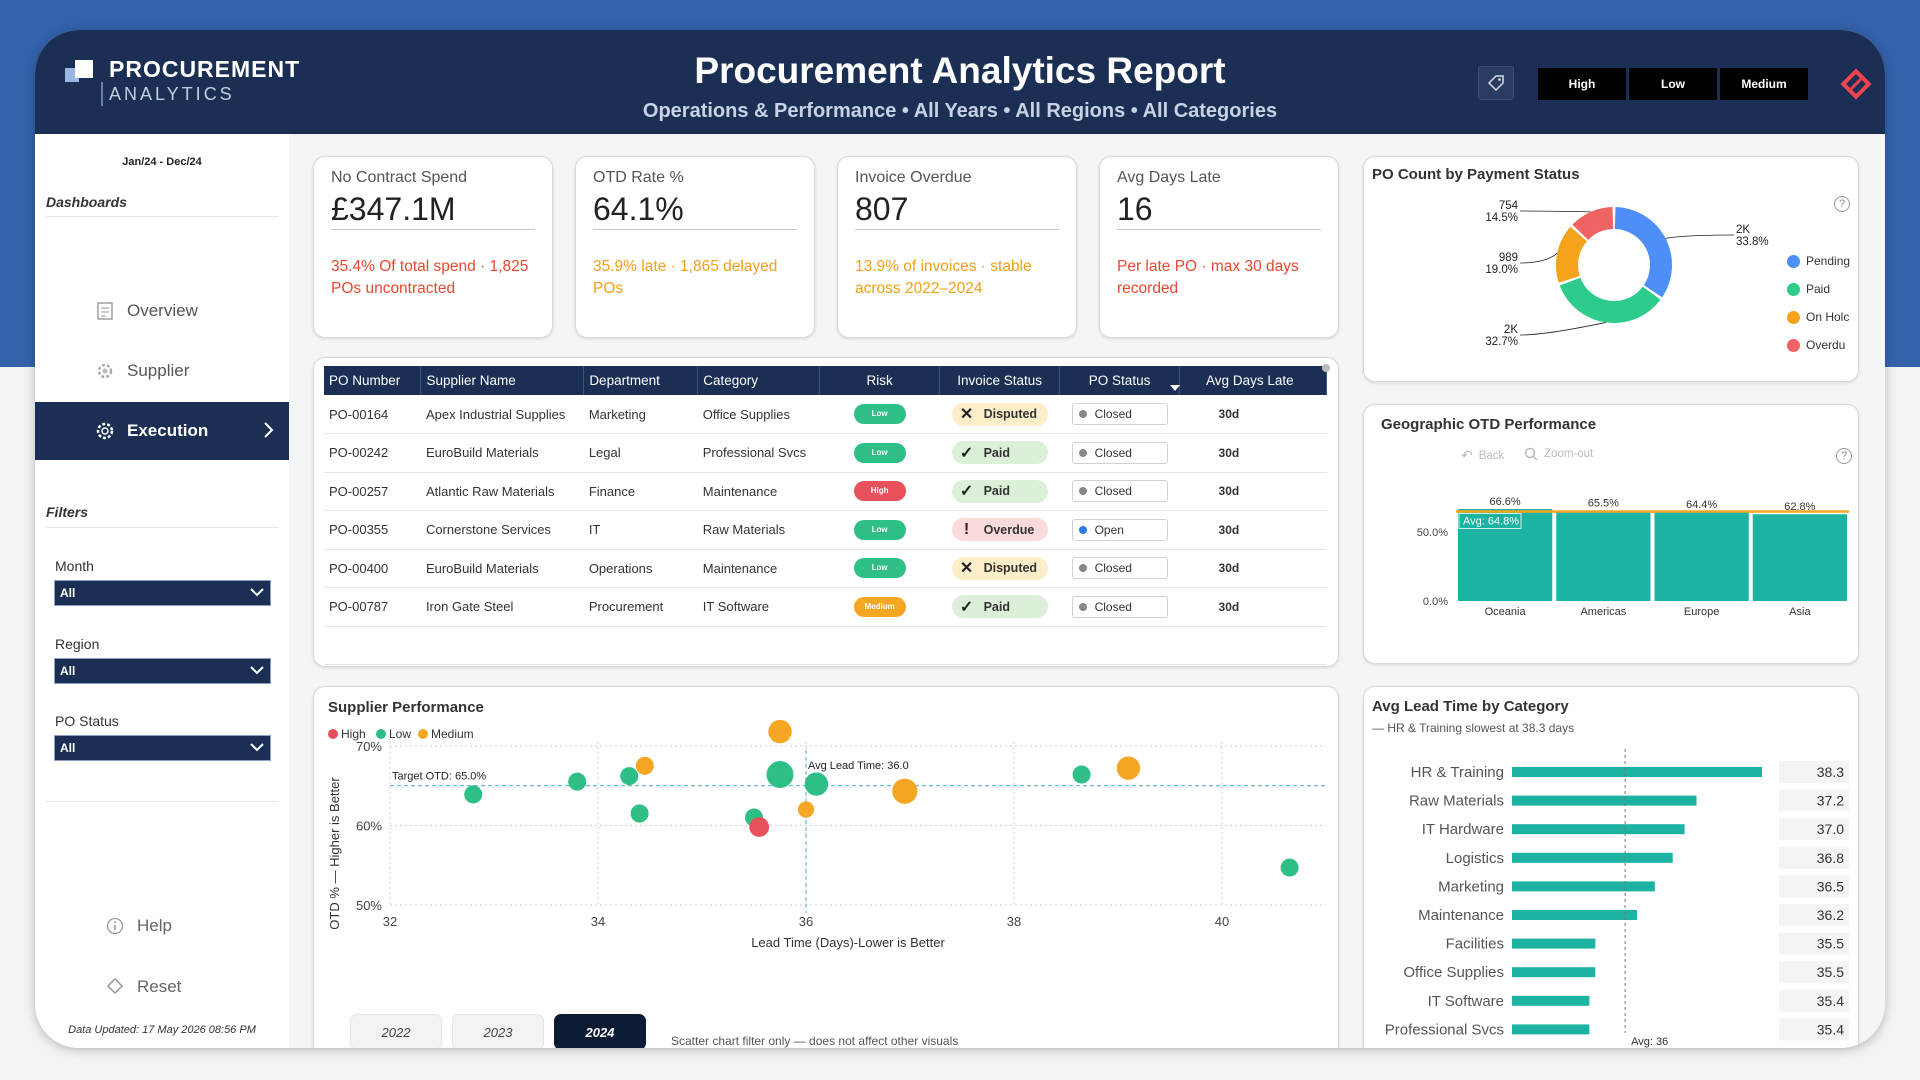 The width and height of the screenshot is (1920, 1080). What do you see at coordinates (68, 671) in the screenshot?
I see `select-value: All` at bounding box center [68, 671].